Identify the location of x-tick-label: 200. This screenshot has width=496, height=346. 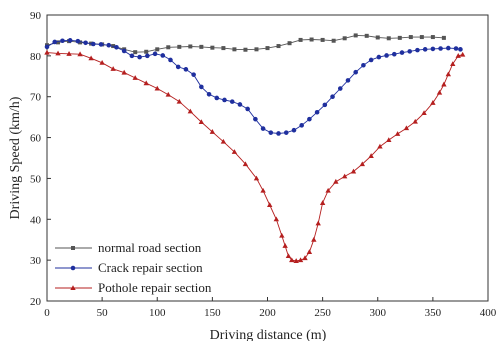
(267, 313).